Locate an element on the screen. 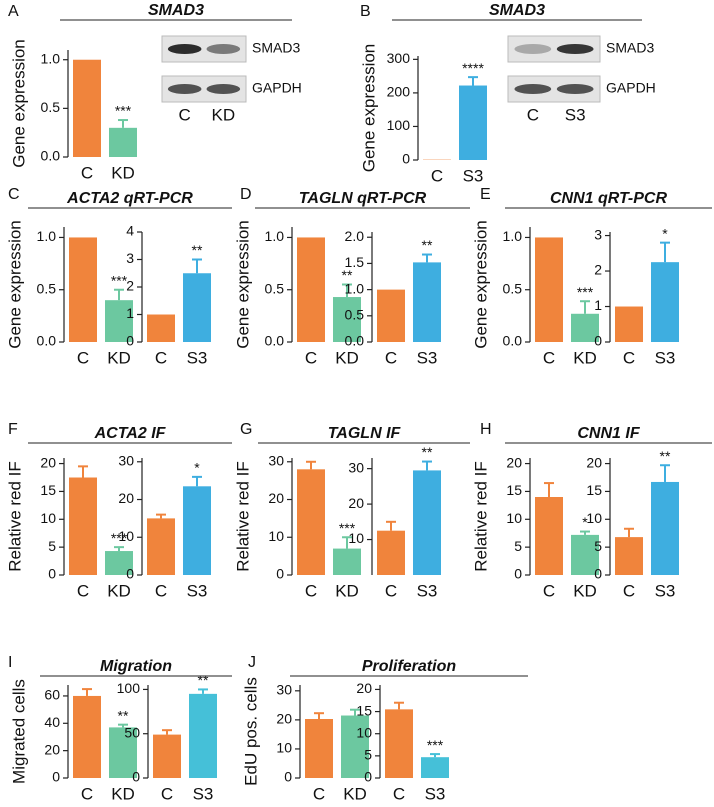 The width and height of the screenshot is (714, 807). panel-title: SMAD3 is located at coordinates (176, 10).